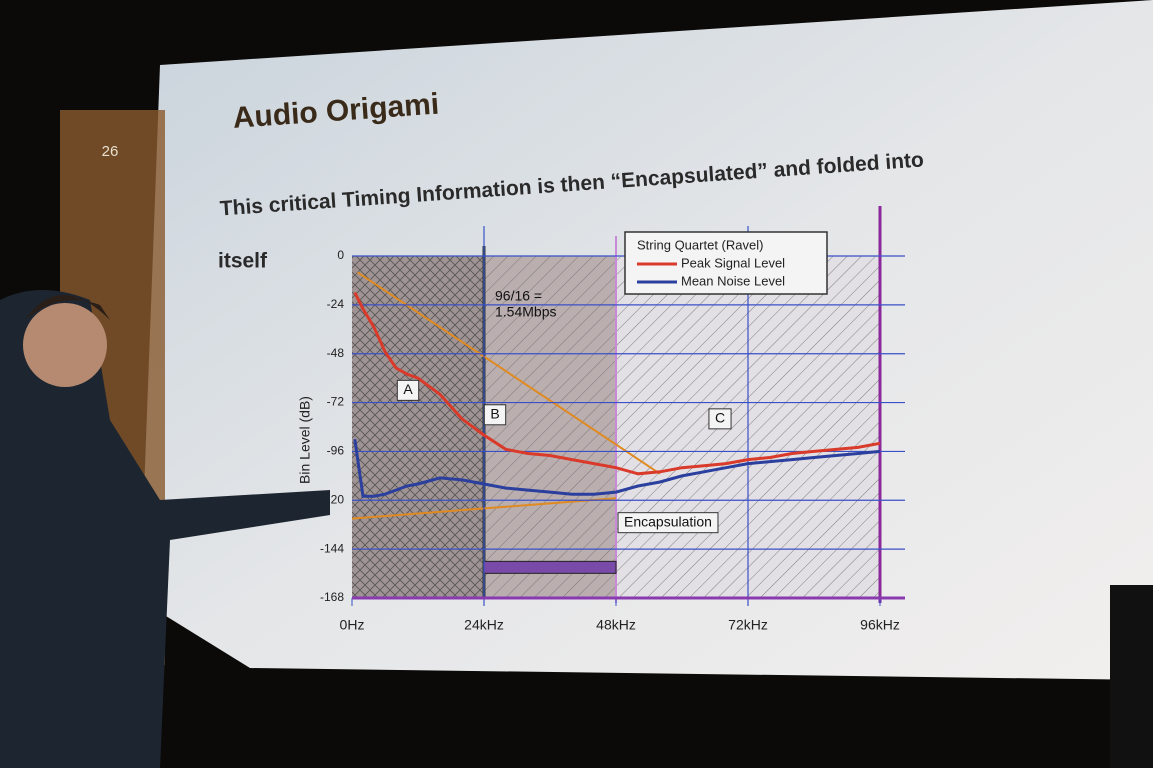 The width and height of the screenshot is (1153, 768). What do you see at coordinates (880, 625) in the screenshot?
I see `x-tick-label: 96kHz` at bounding box center [880, 625].